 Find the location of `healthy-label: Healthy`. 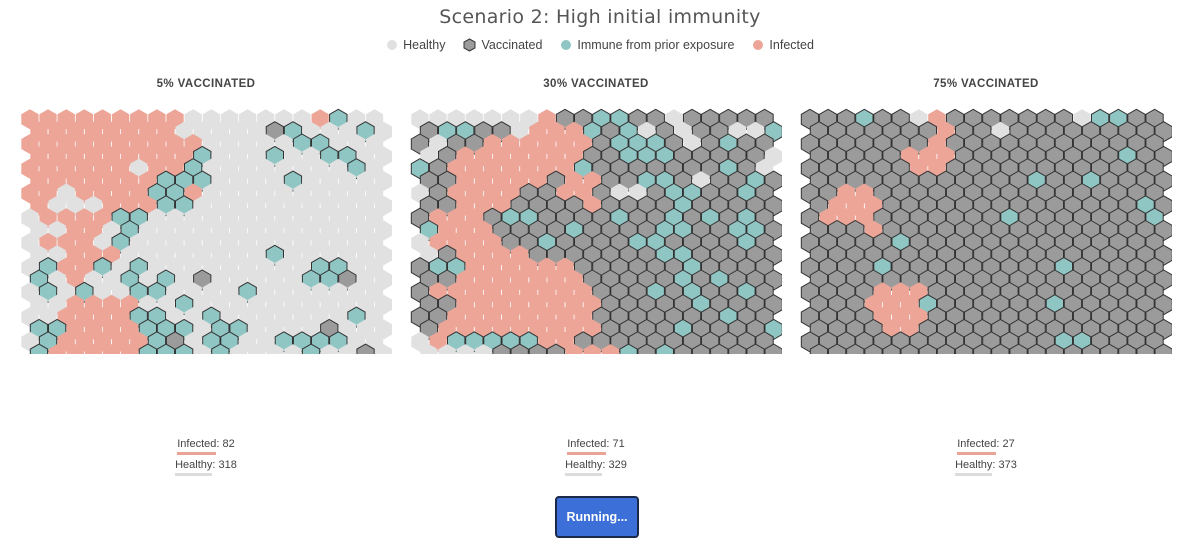

healthy-label: Healthy is located at coordinates (584, 467).